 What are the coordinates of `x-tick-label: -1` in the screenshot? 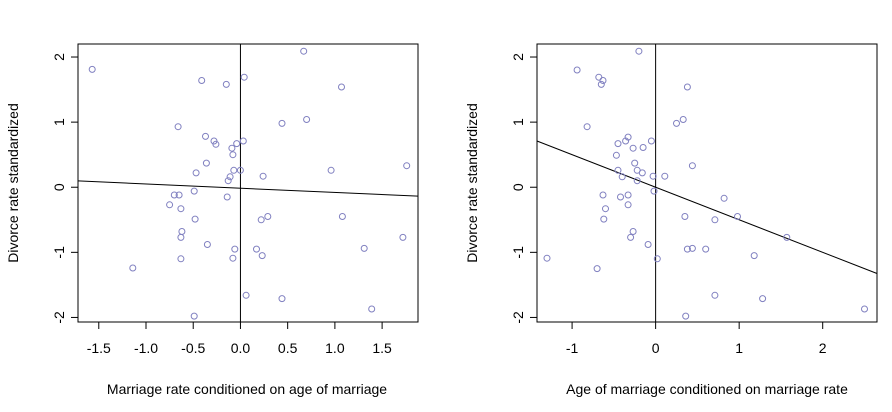 It's located at (572, 348).